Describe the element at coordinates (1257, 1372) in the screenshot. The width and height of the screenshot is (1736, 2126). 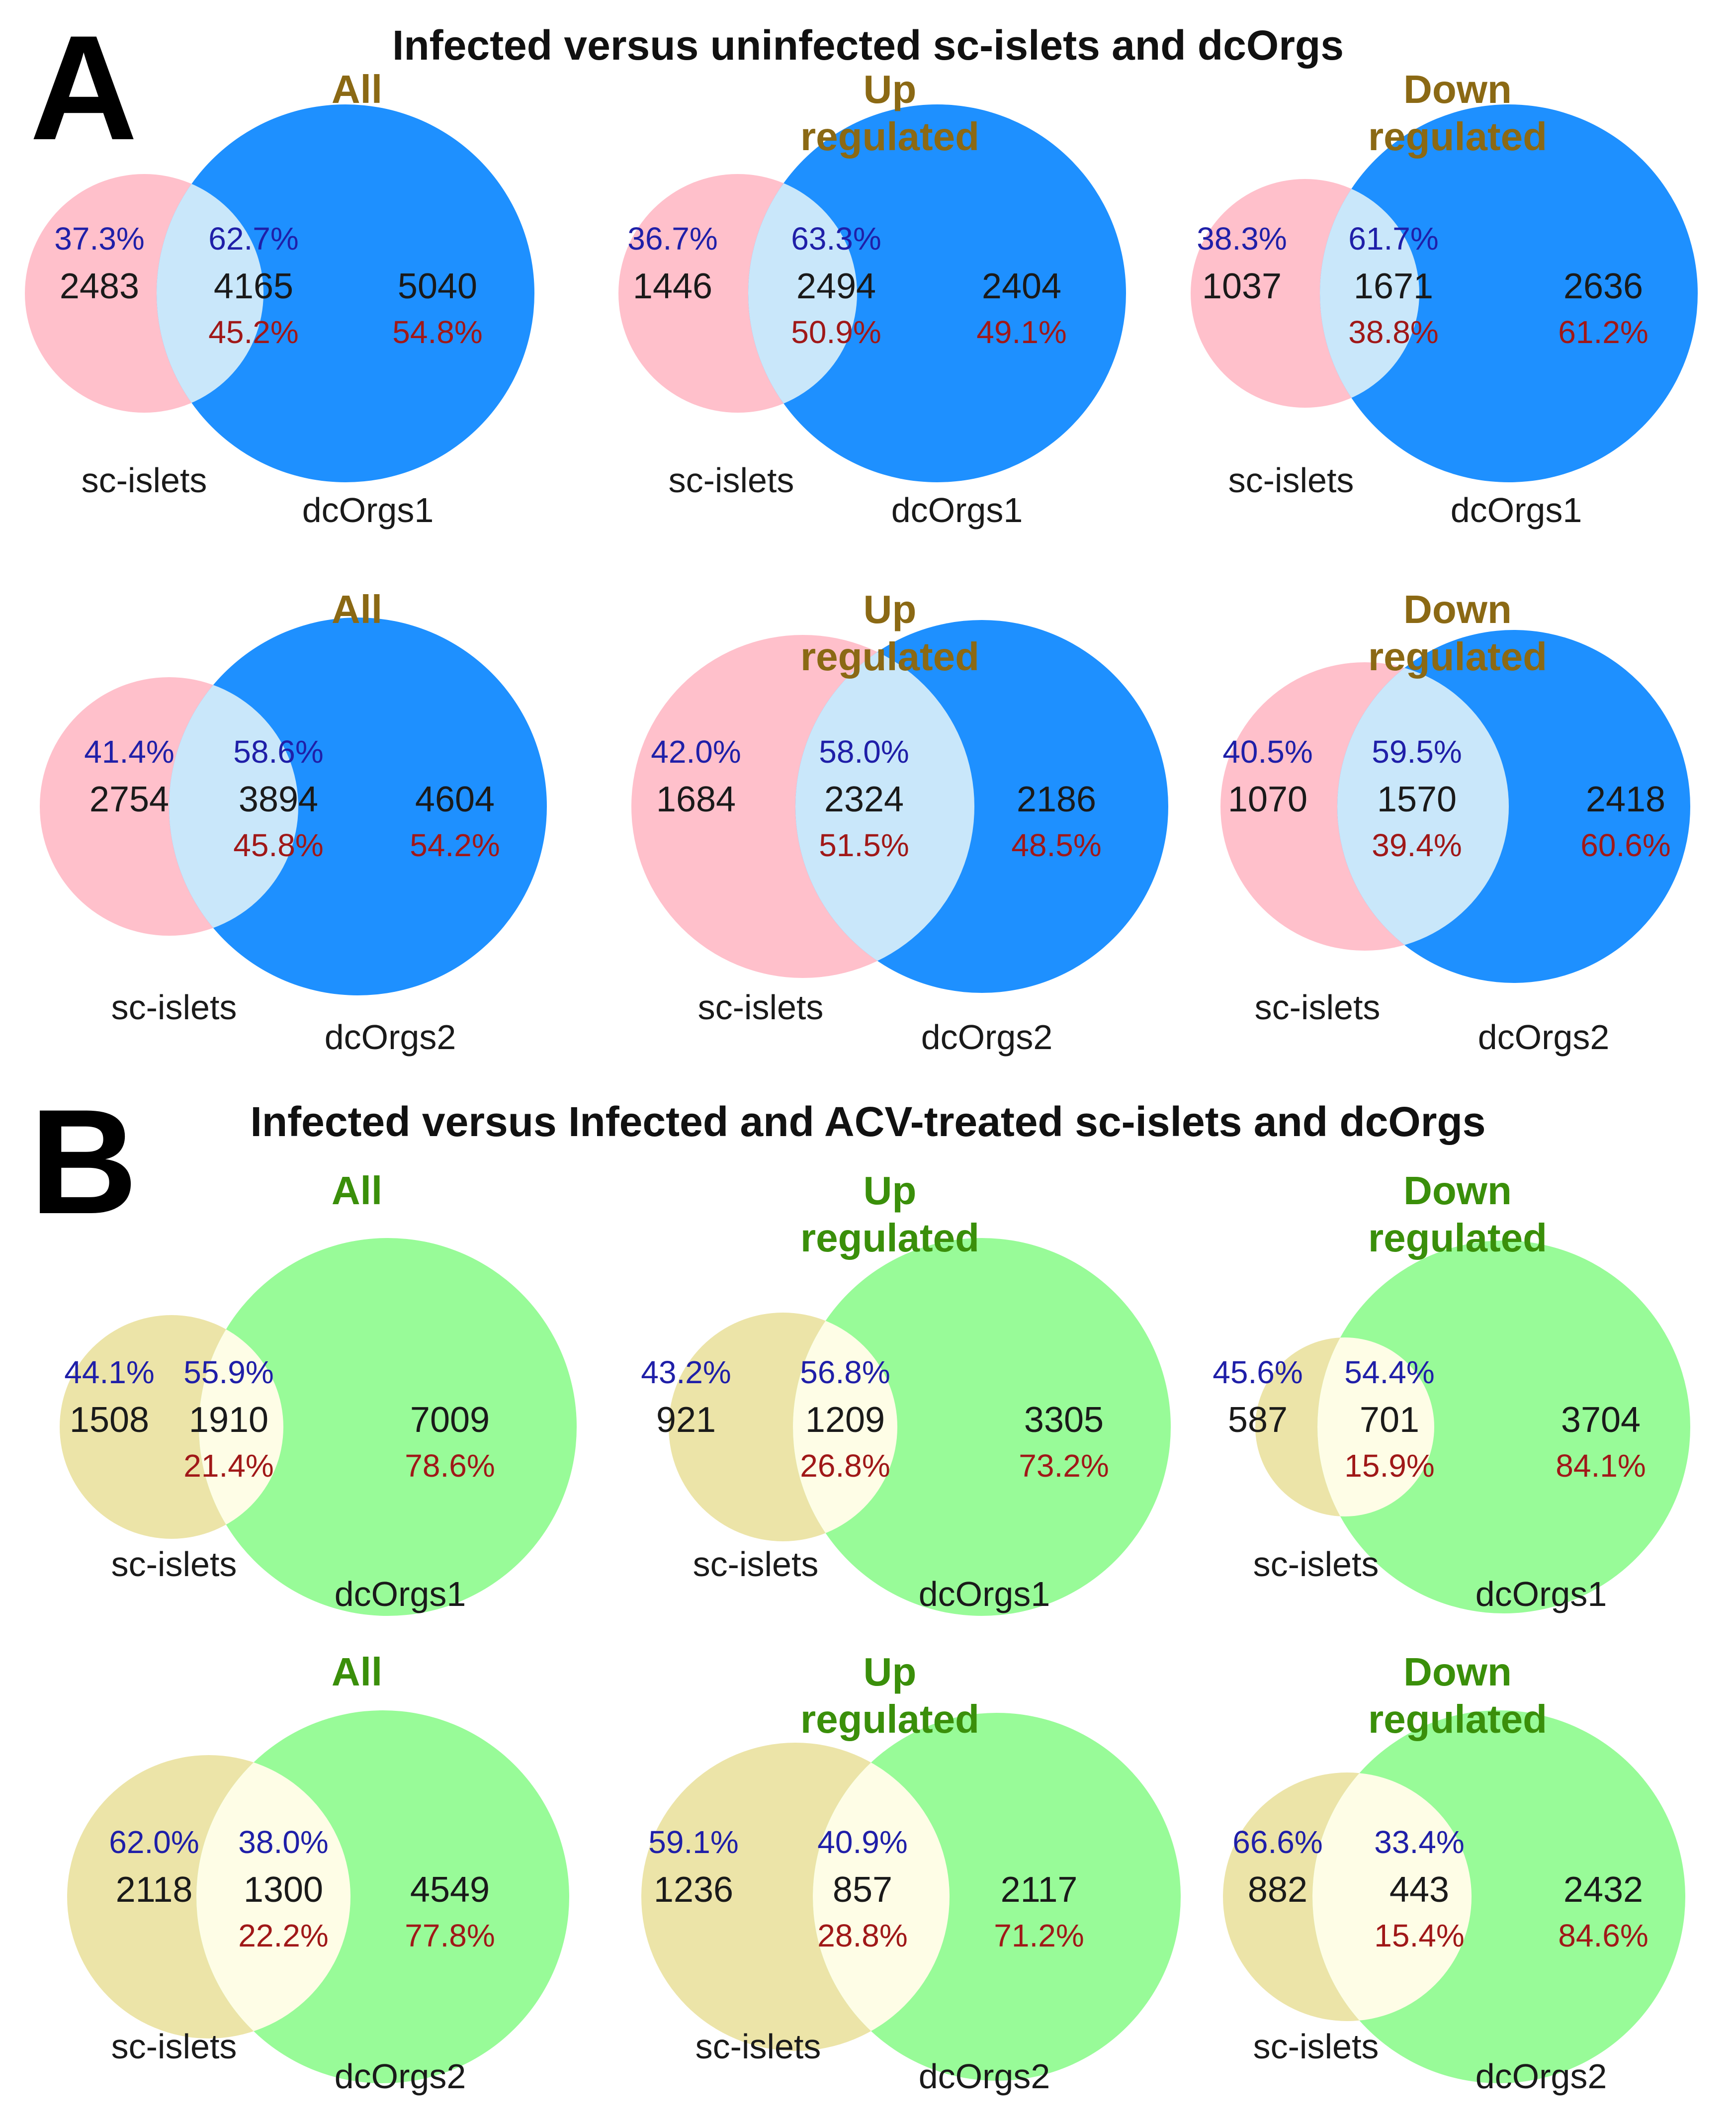
I see `left-only-pct: 45.6%` at that location.